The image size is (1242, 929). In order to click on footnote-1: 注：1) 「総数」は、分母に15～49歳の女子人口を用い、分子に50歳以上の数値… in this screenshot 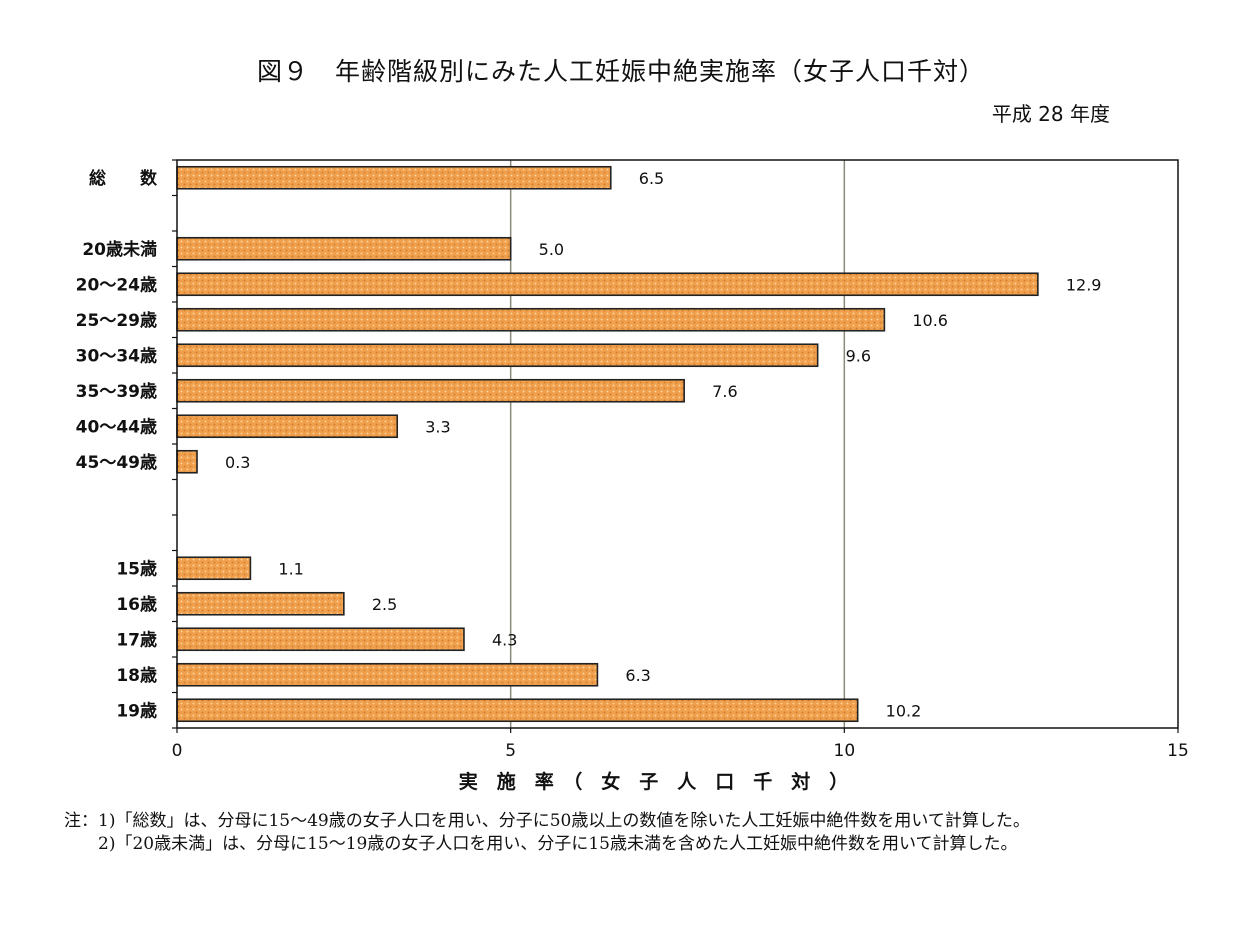, I will do `click(629, 821)`.